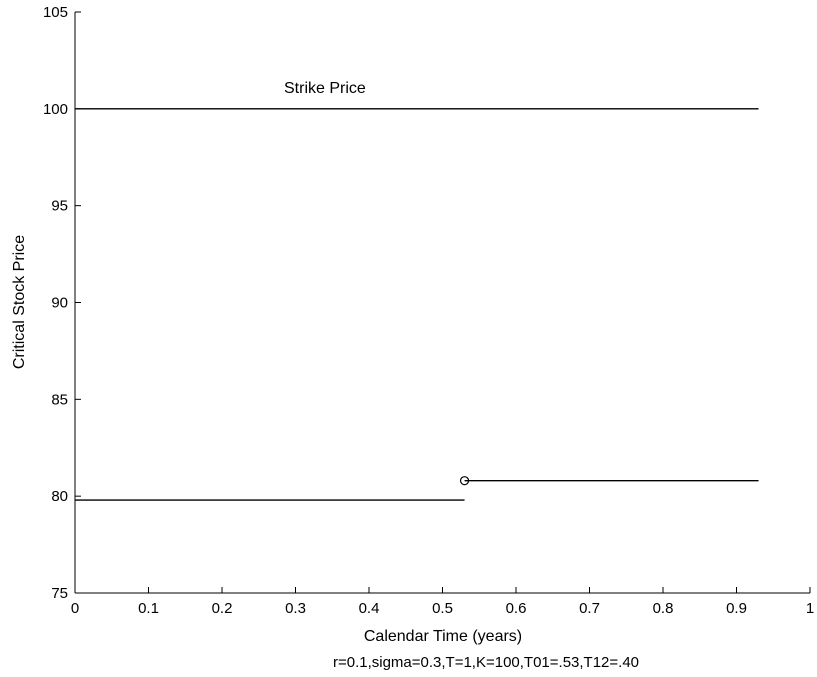 The image size is (817, 677). What do you see at coordinates (295, 608) in the screenshot?
I see `x-tick-label: 0.3` at bounding box center [295, 608].